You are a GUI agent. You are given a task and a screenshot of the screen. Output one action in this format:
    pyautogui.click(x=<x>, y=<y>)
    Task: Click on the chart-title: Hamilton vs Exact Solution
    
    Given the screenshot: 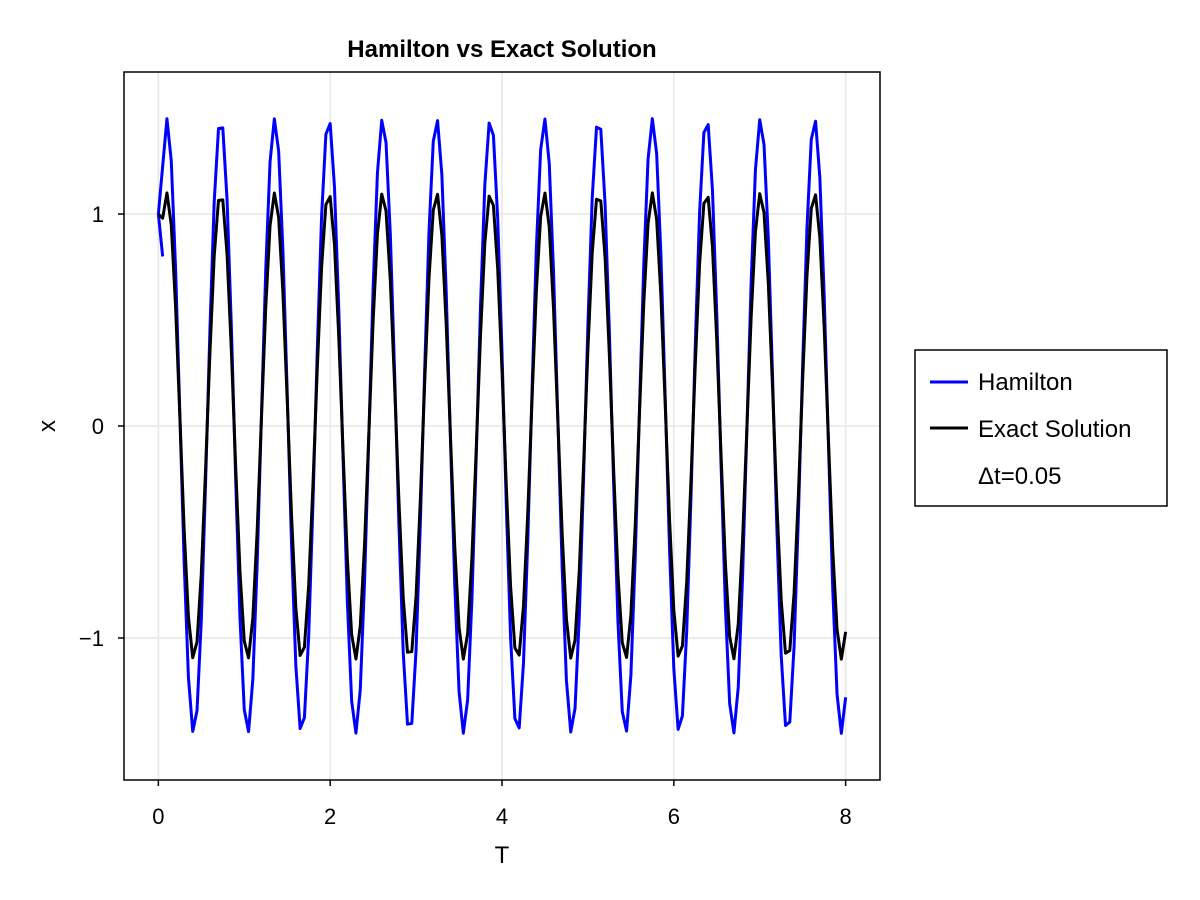 What is the action you would take?
    pyautogui.click(x=501, y=49)
    